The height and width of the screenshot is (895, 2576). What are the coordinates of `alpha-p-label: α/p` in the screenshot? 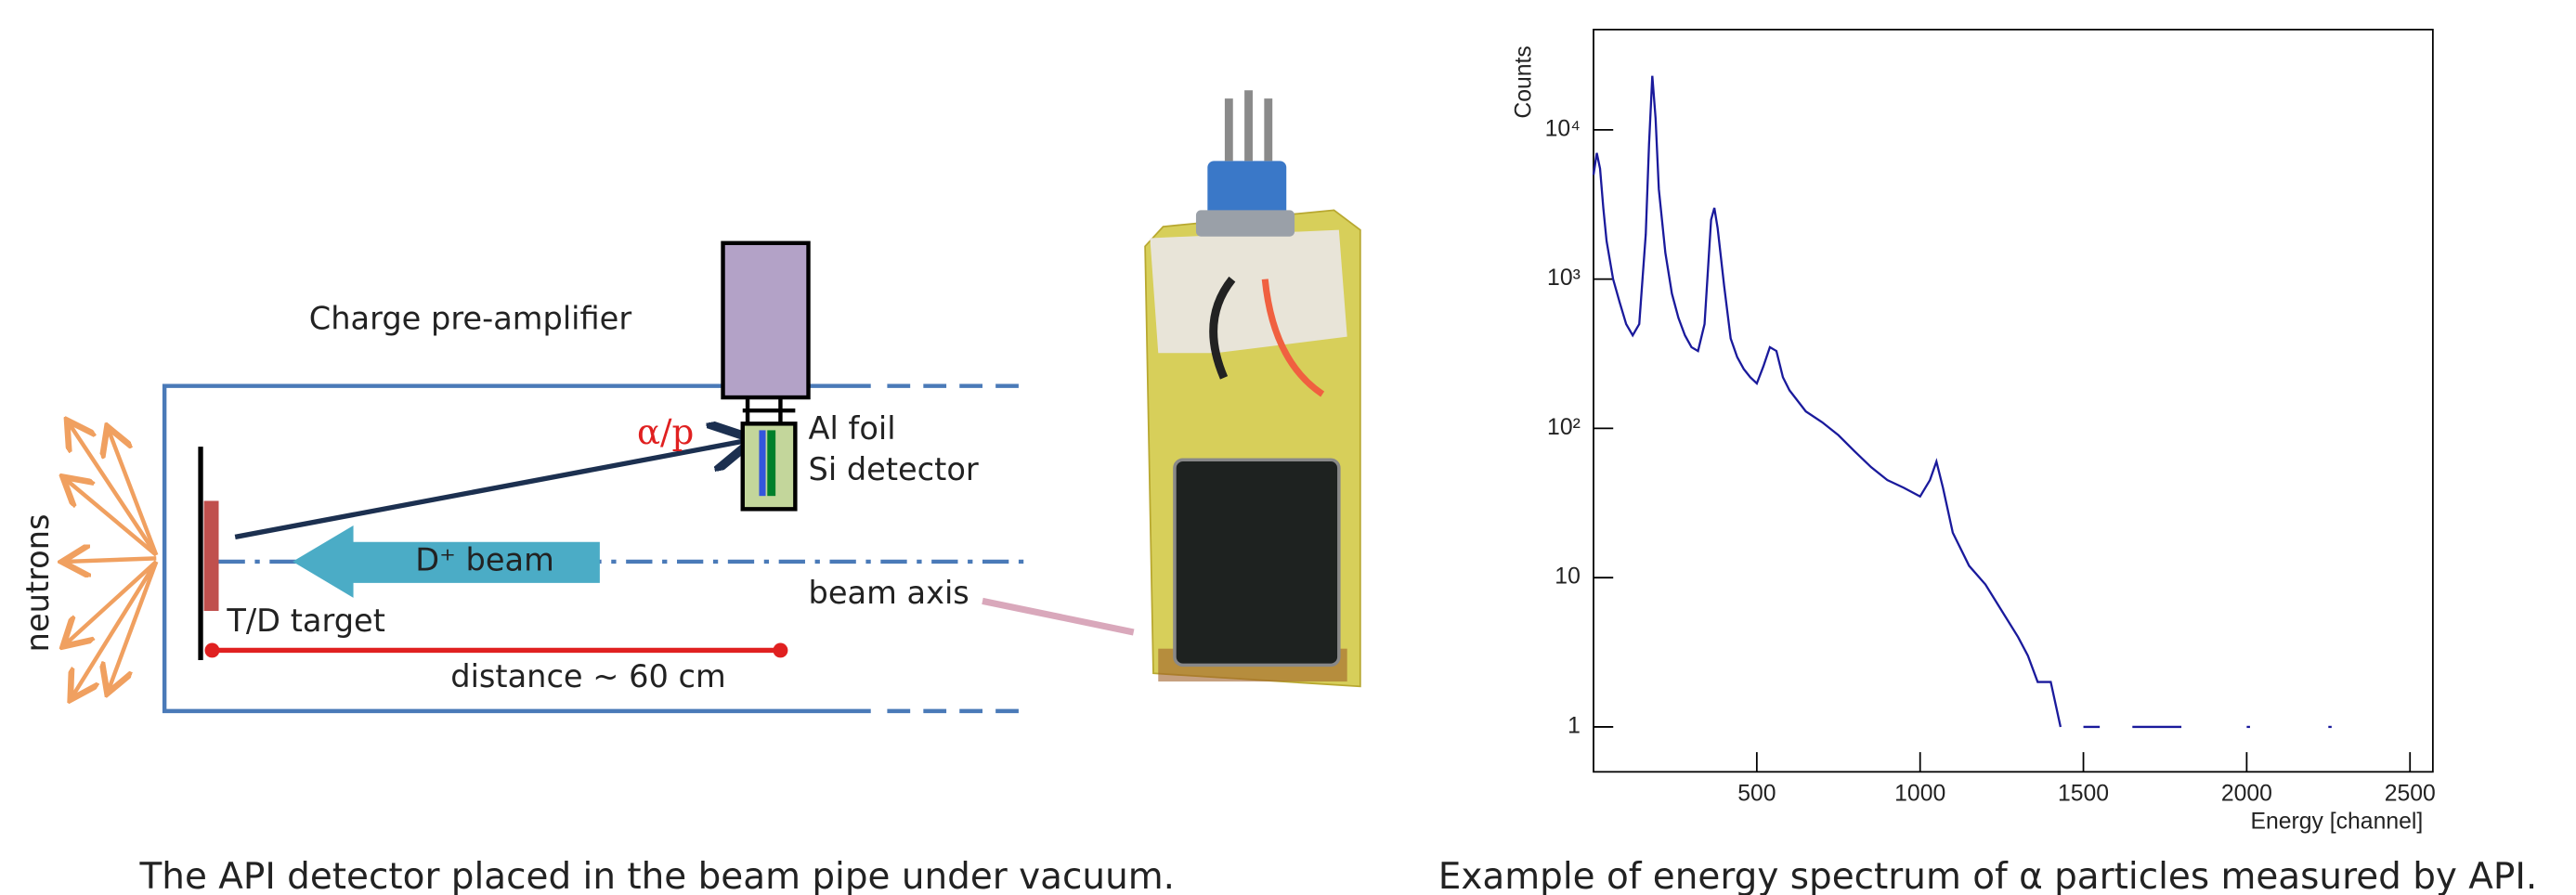 It's located at (665, 432).